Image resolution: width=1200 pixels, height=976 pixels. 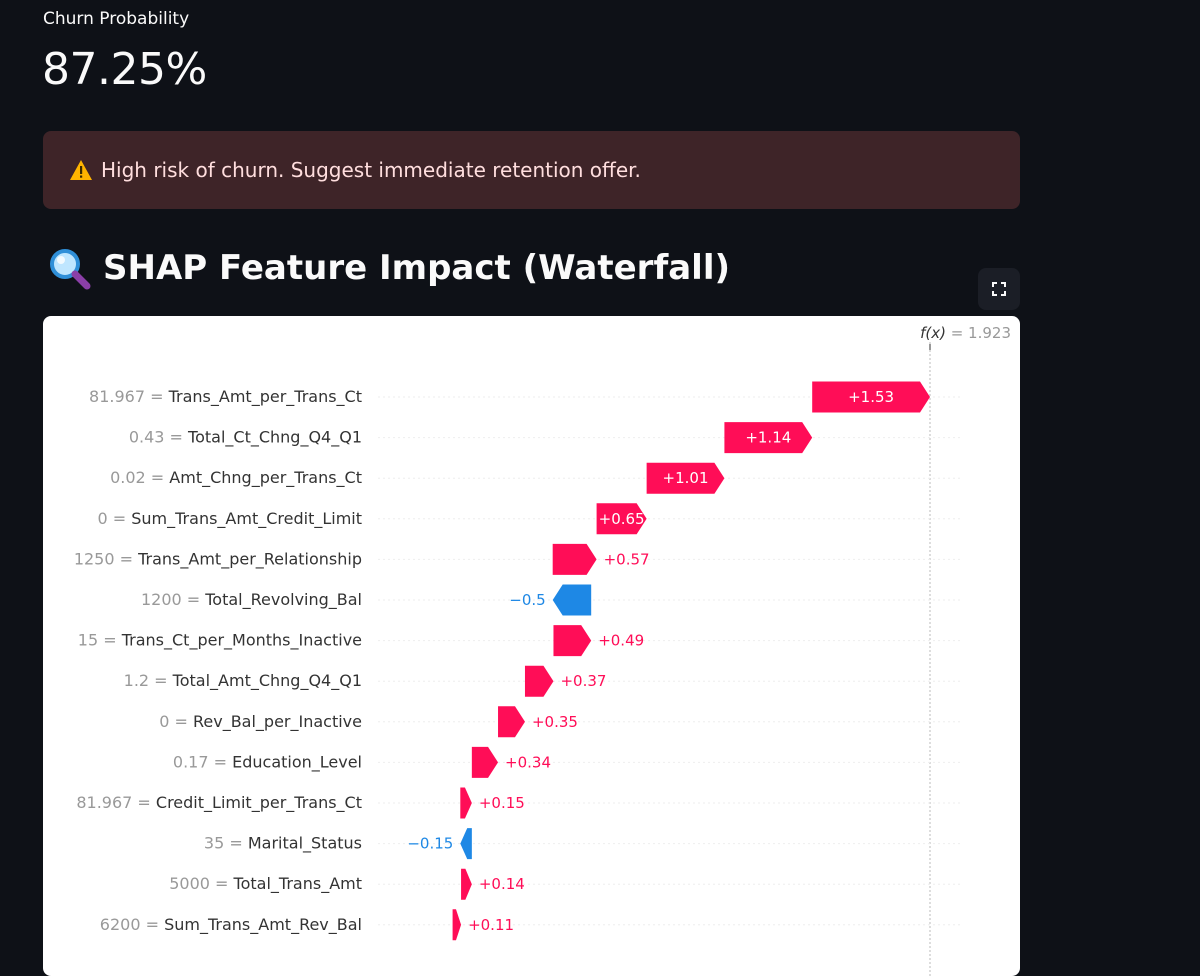 What do you see at coordinates (527, 600) in the screenshot?
I see `shap-value-label: −0.5` at bounding box center [527, 600].